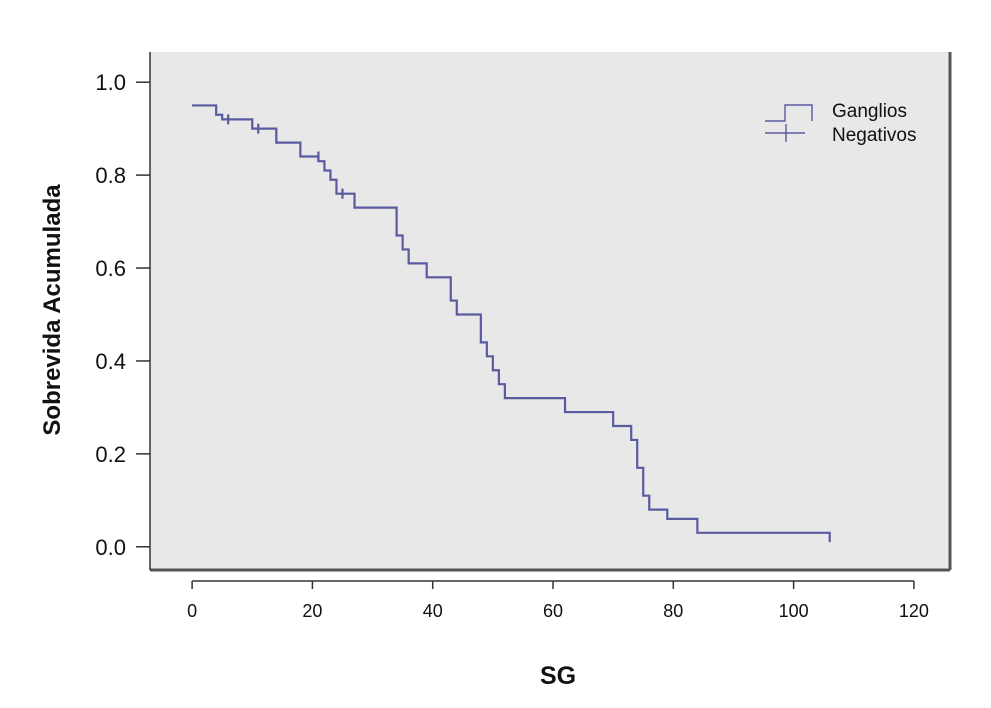 Image resolution: width=991 pixels, height=708 pixels. What do you see at coordinates (110, 547) in the screenshot?
I see `y-tick-label: 0.0` at bounding box center [110, 547].